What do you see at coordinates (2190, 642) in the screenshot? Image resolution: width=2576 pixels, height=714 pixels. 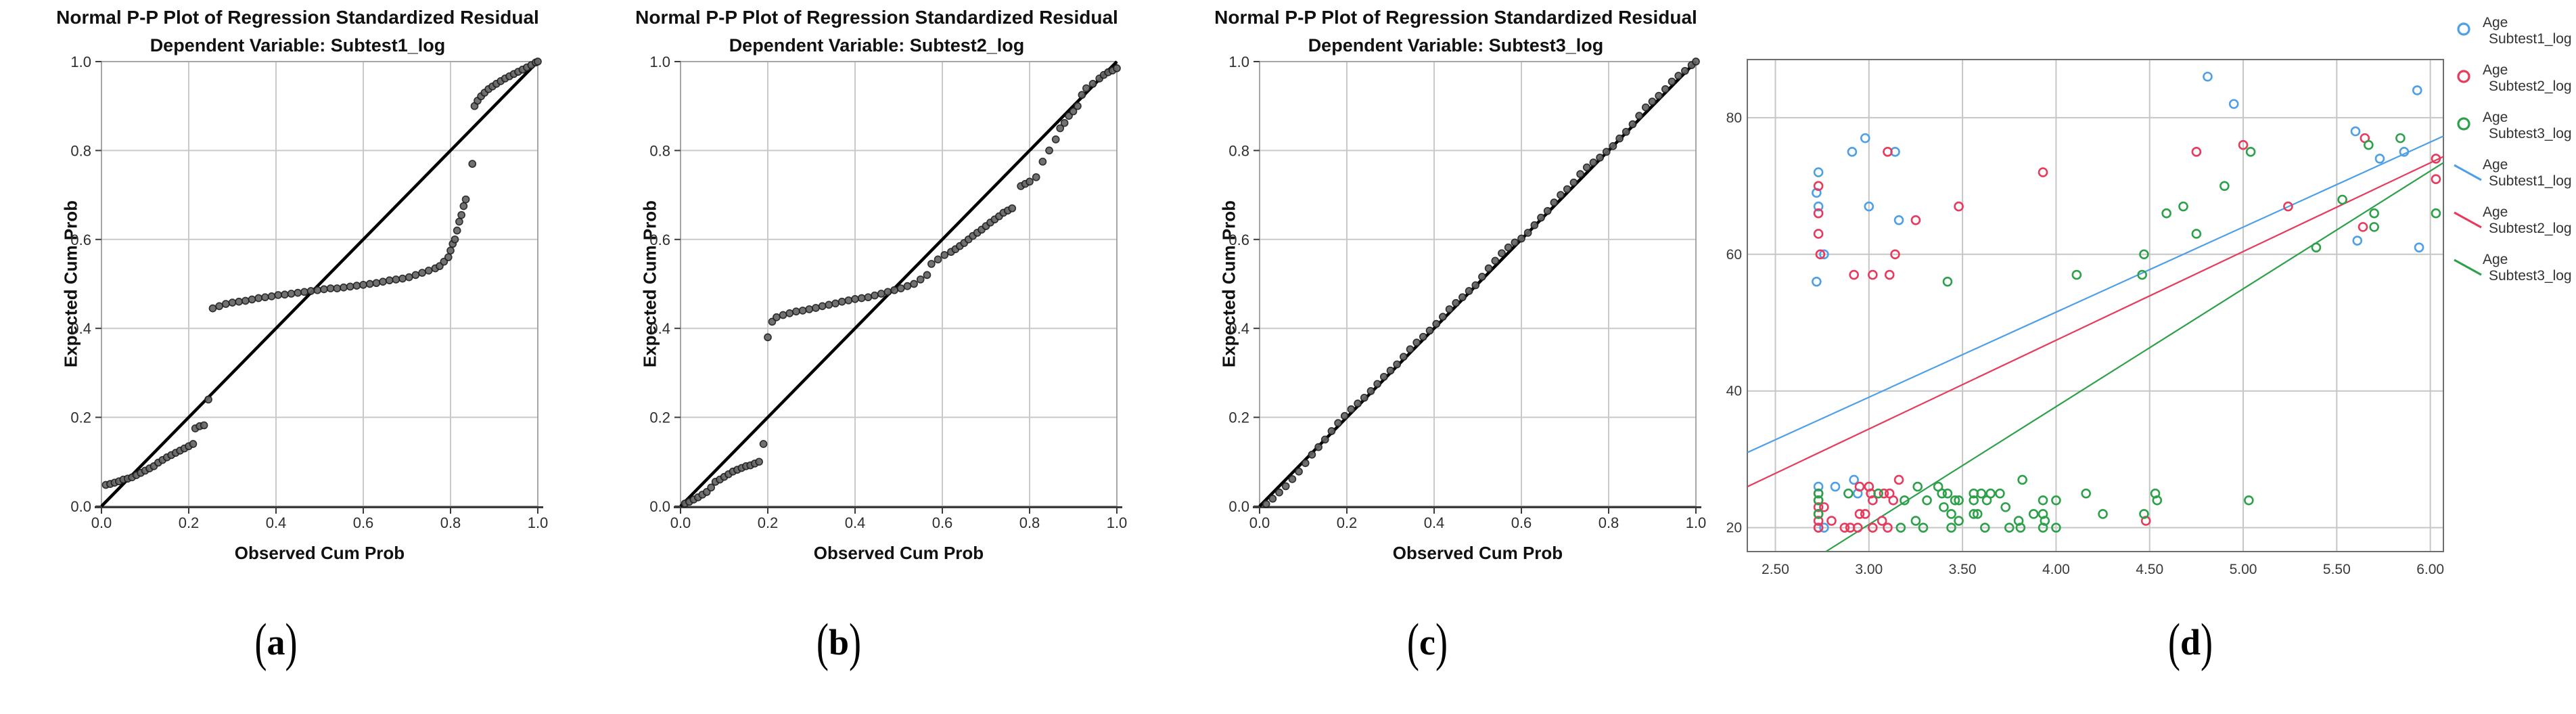 I see `caption-d: (d)` at bounding box center [2190, 642].